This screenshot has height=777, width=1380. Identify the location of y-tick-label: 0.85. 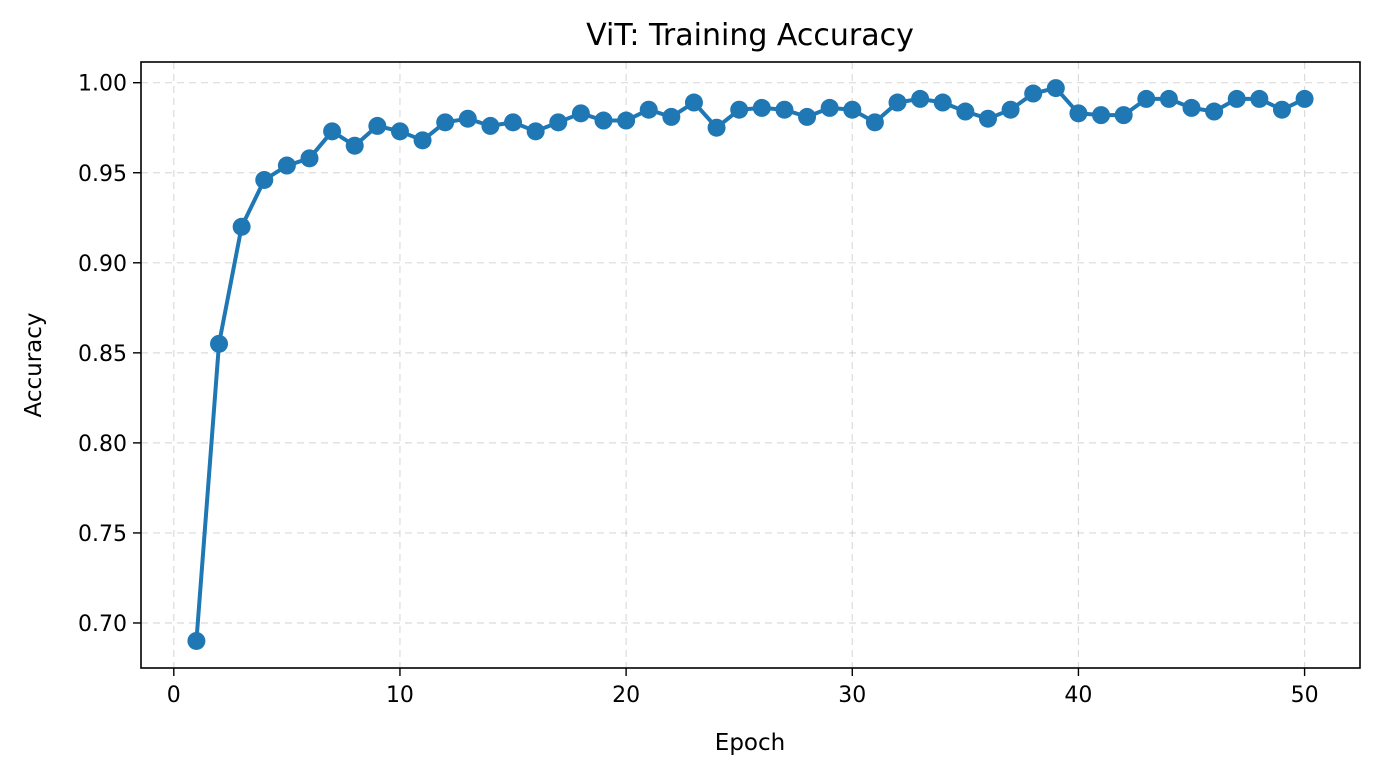
(102, 354).